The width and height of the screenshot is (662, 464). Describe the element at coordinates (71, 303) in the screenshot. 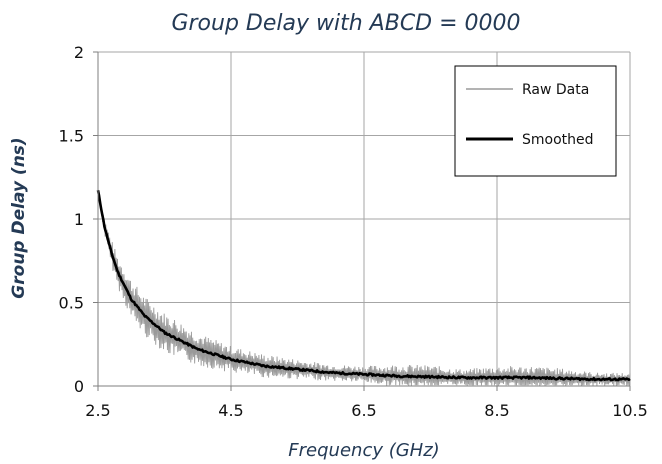

I see `y-tick-label-1: 0.5` at that location.